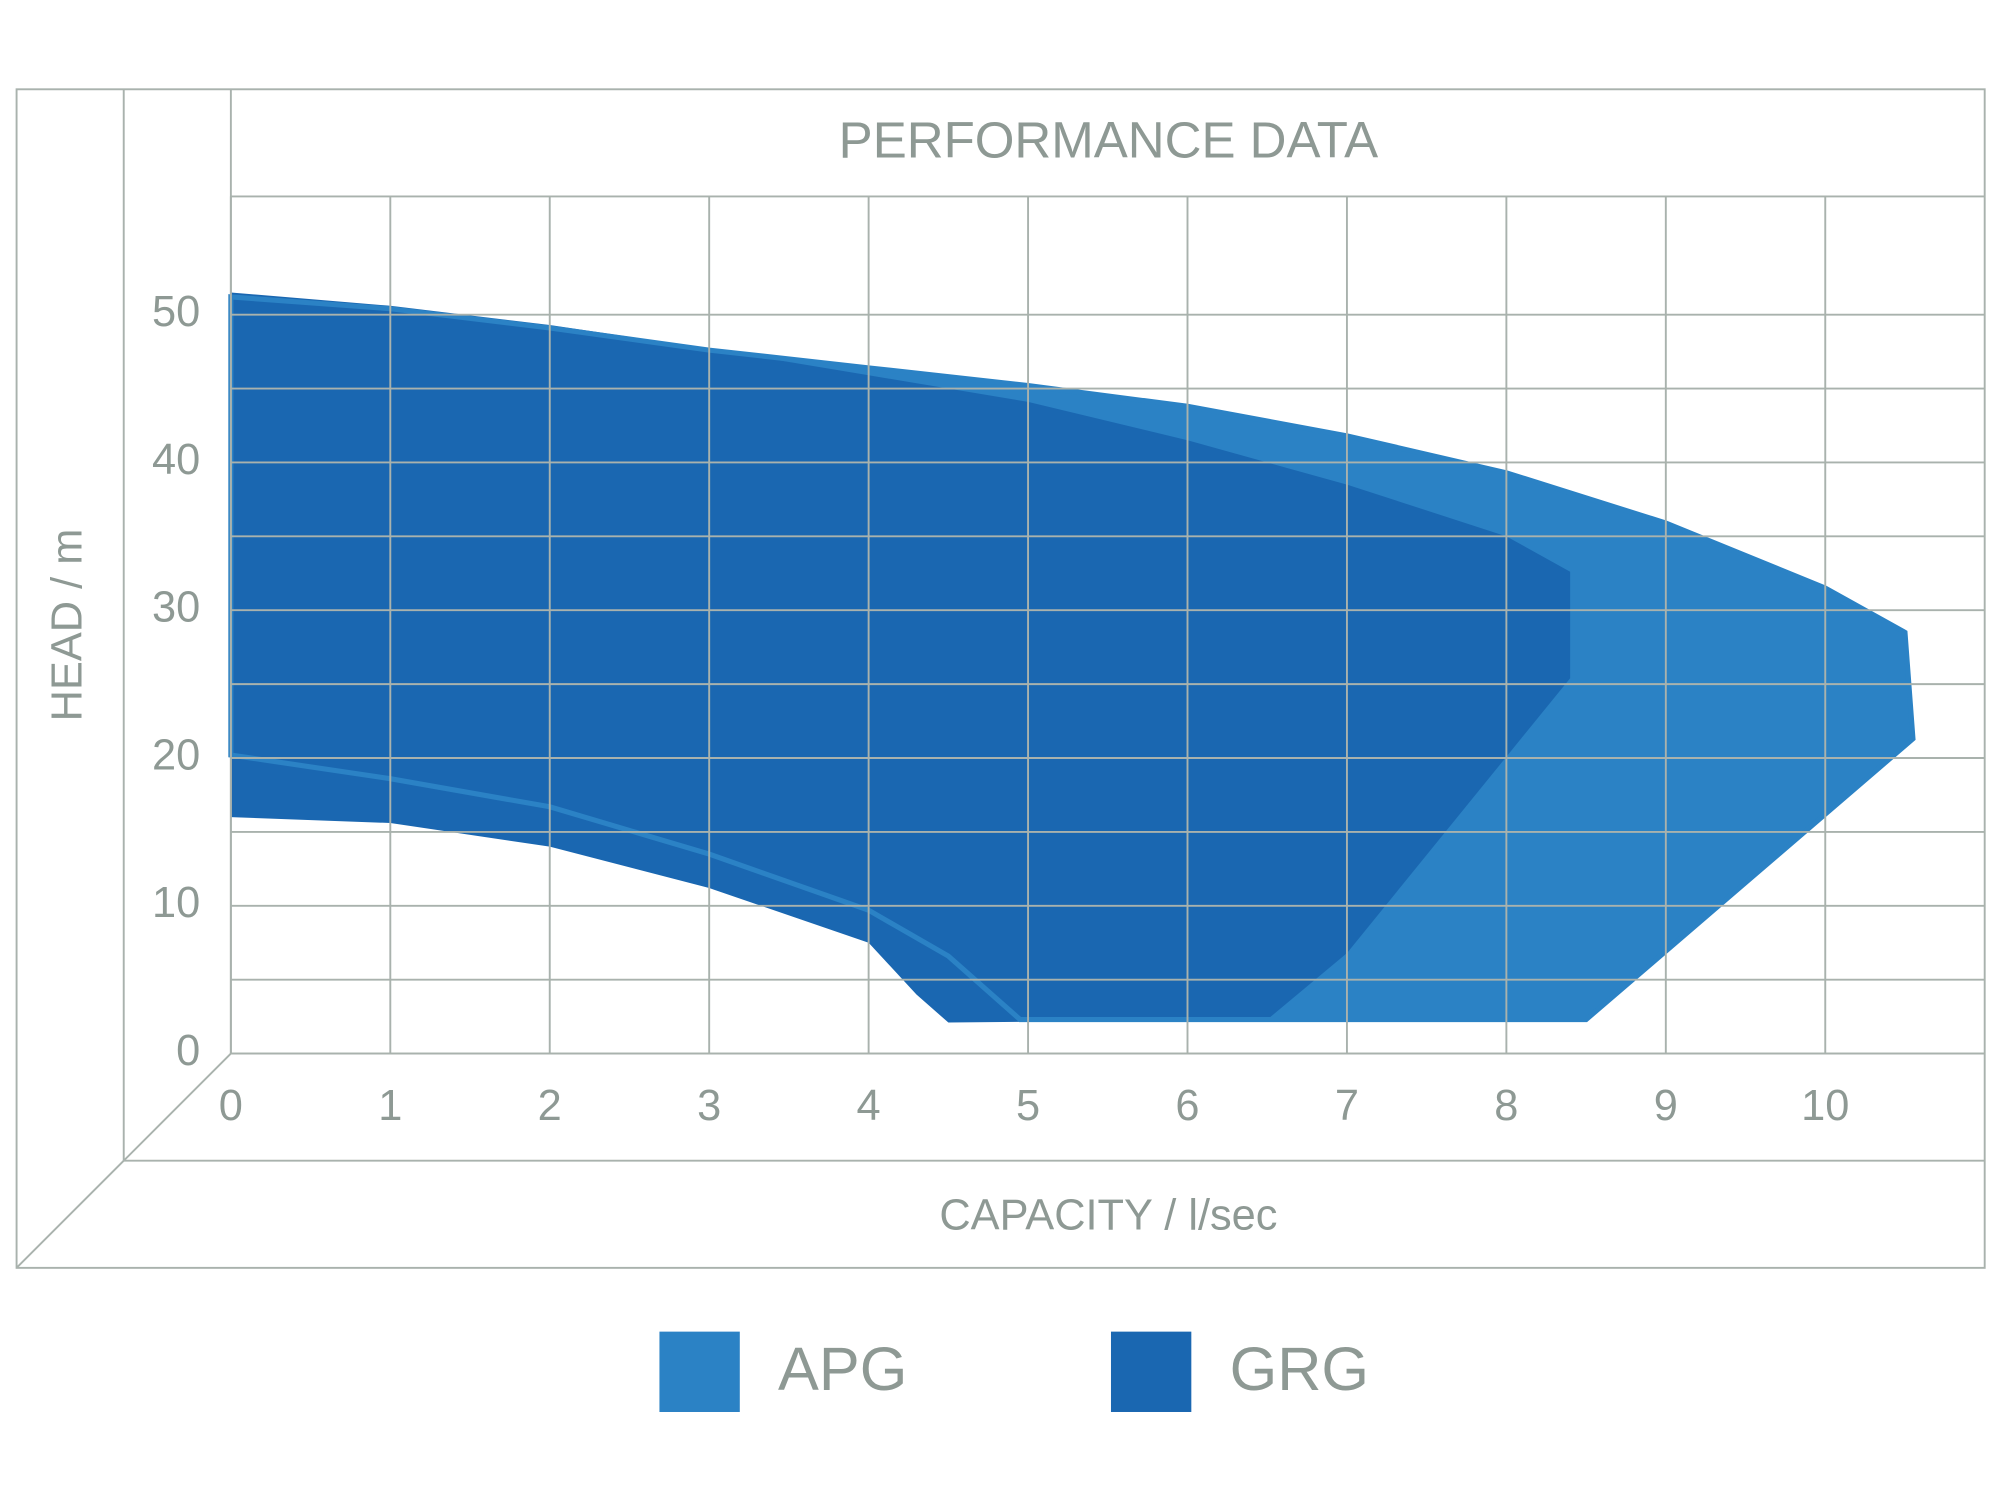 The image size is (2000, 1500). What do you see at coordinates (709, 1106) in the screenshot?
I see `x-tick-label: 3` at bounding box center [709, 1106].